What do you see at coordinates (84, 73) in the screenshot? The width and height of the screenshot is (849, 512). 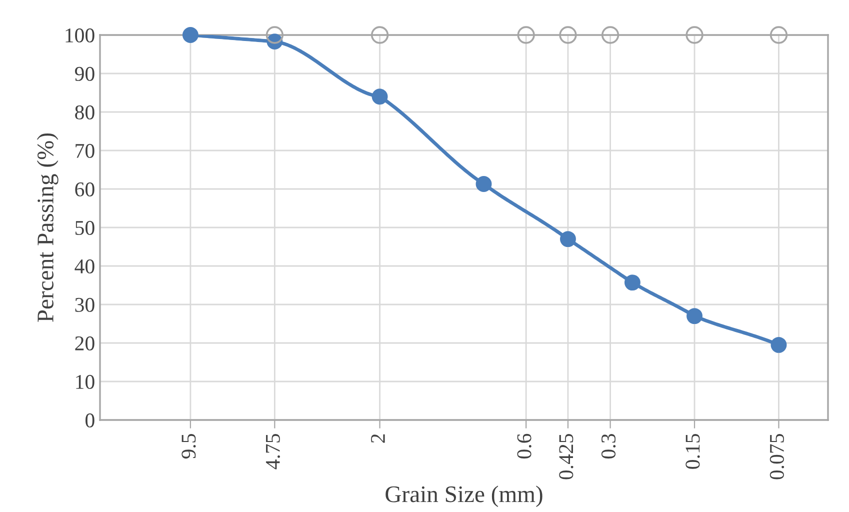 I see `y-tick-label: 90` at bounding box center [84, 73].